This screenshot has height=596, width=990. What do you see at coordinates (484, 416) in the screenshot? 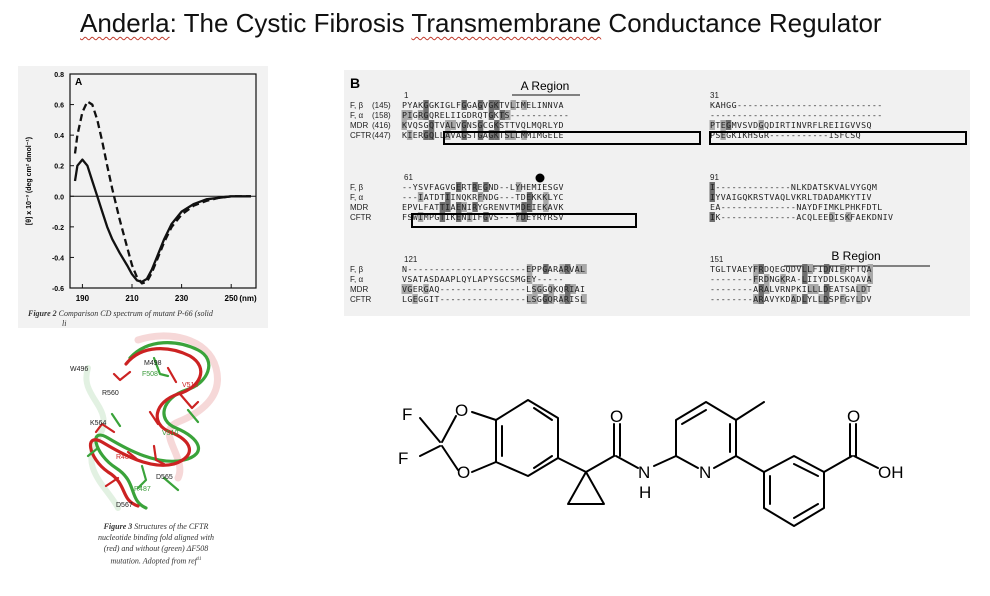
I see `bond-o1-ring` at bounding box center [484, 416].